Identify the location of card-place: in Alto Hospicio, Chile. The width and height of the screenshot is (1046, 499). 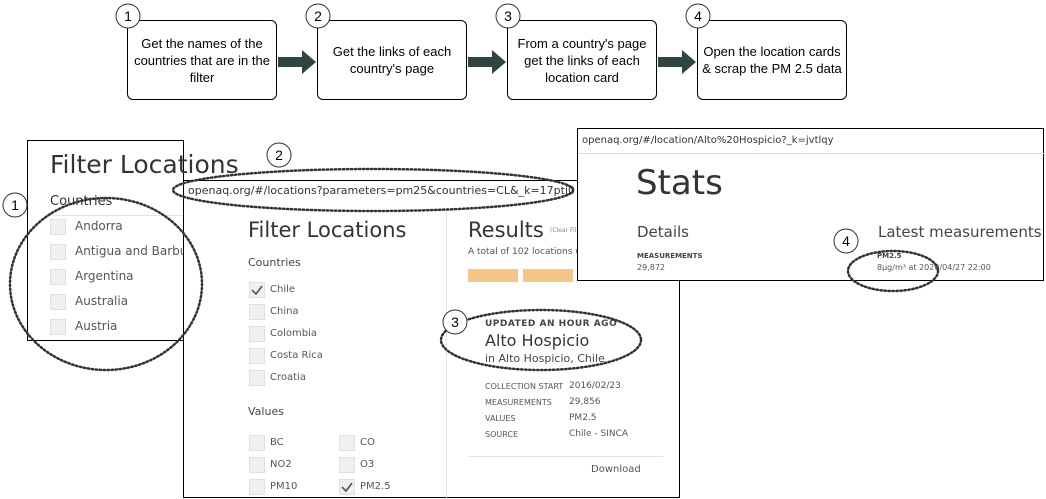
(545, 358).